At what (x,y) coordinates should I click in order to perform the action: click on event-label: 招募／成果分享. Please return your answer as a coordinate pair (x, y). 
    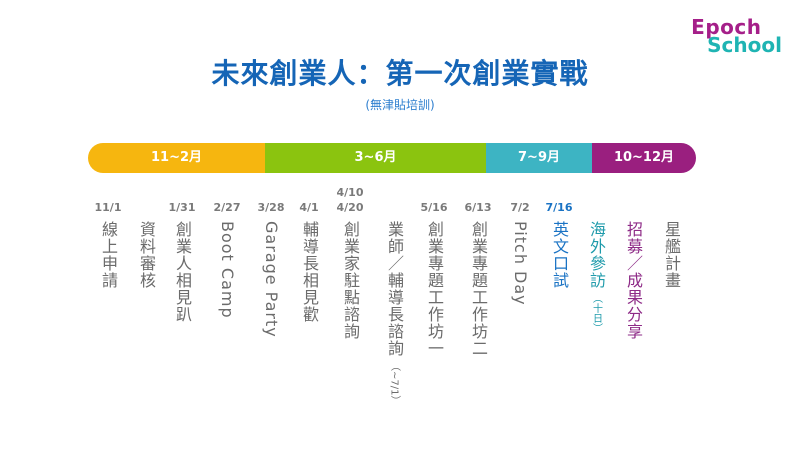
    Looking at the image, I should click on (633, 280).